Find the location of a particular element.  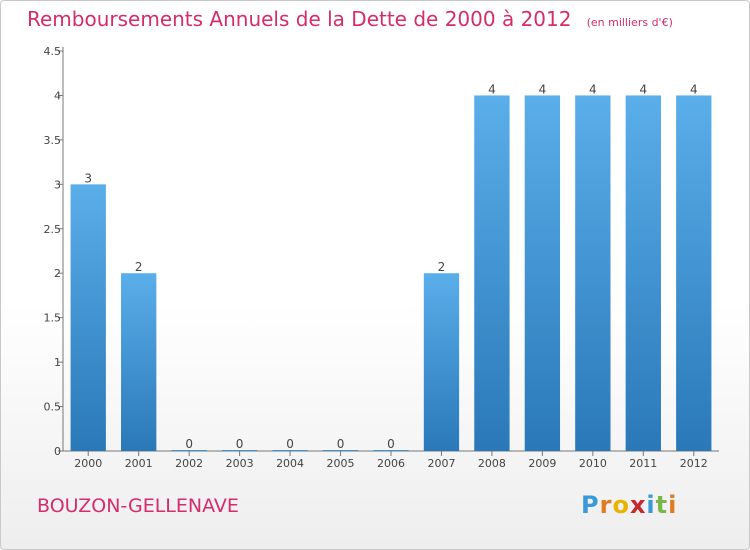

x-tick-label: 2011 is located at coordinates (643, 463).